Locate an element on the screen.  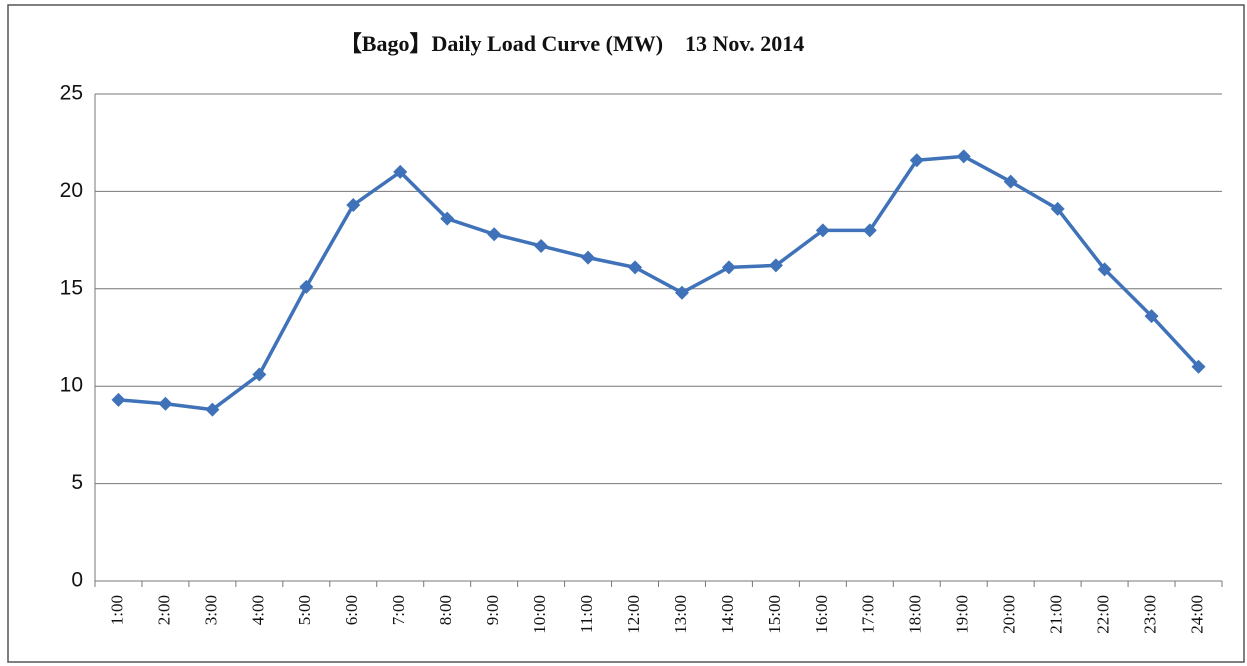
x-tick-label: 16:00 is located at coordinates (821, 614).